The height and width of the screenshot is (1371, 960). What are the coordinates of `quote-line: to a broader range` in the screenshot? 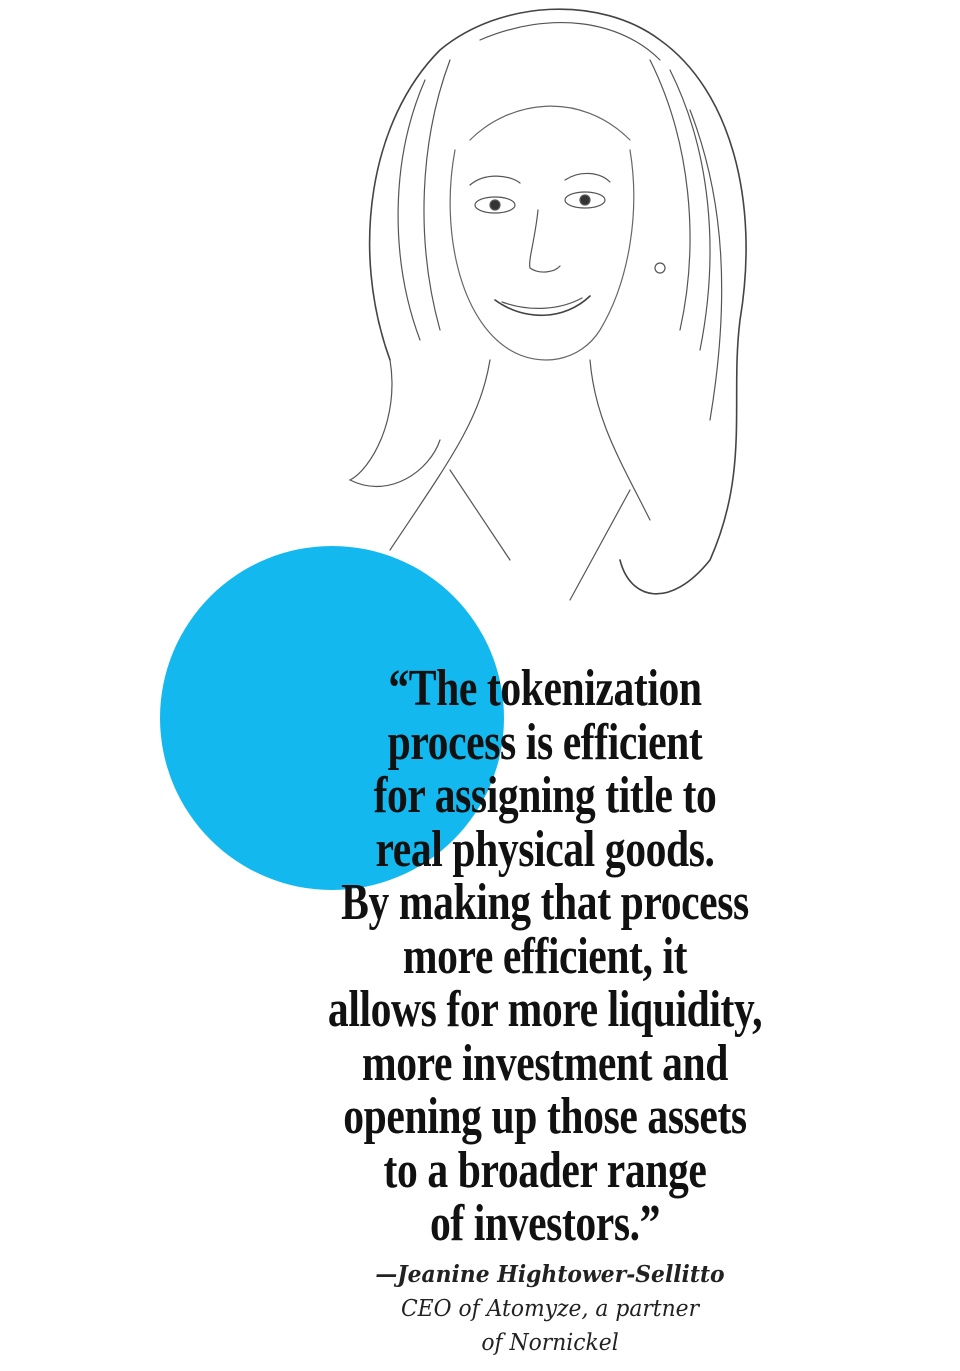 It's located at (545, 1170).